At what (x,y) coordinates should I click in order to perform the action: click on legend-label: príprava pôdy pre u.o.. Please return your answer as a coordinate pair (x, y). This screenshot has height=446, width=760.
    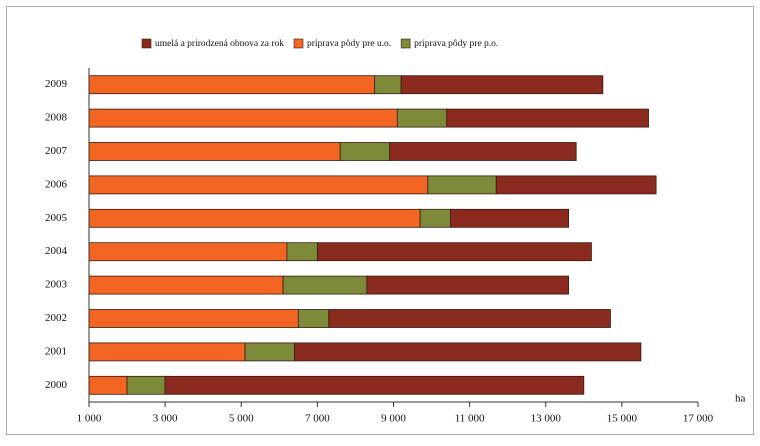
    Looking at the image, I should click on (349, 44).